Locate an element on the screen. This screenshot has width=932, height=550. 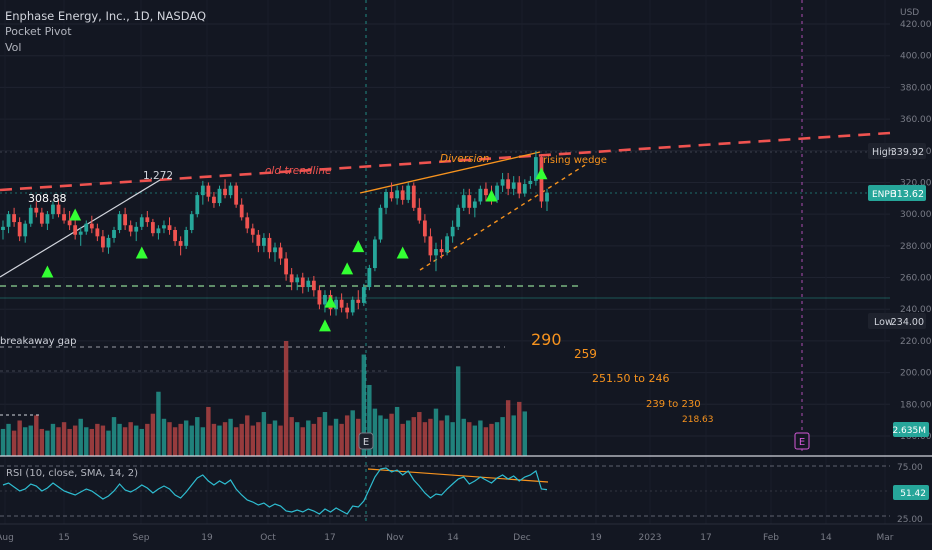
time-tick: 19 is located at coordinates (207, 538).